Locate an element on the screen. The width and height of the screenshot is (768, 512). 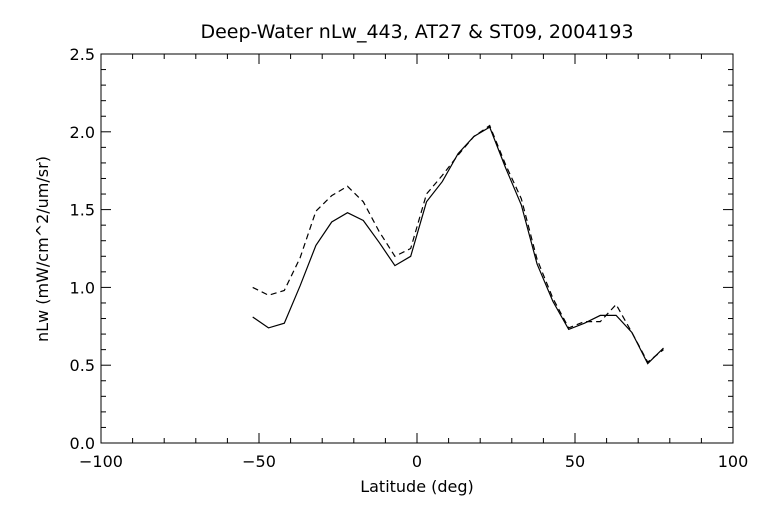
y-tick-label: 0.0 is located at coordinates (82, 443).